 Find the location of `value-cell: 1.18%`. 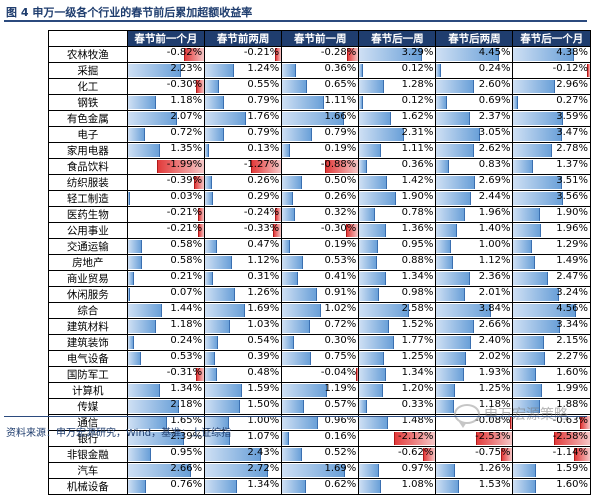

value-cell: 1.18% is located at coordinates (166, 102).